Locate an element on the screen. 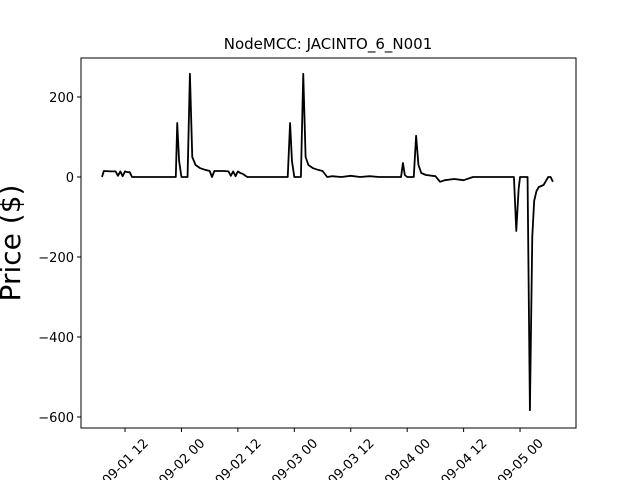  x-tick-label: 09-03 12 is located at coordinates (352, 458).